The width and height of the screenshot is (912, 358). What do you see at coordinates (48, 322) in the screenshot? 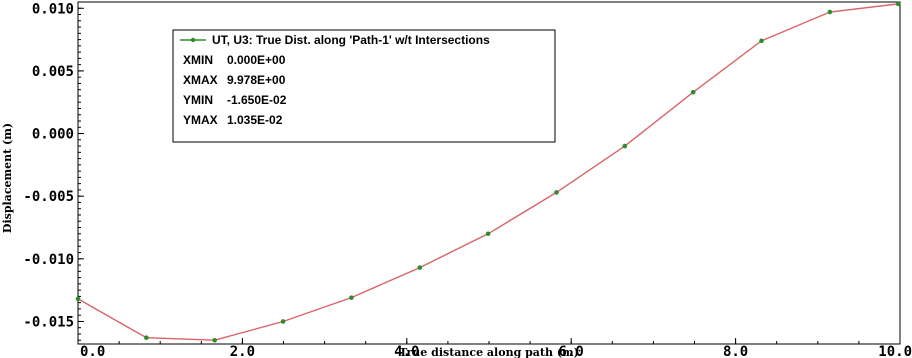
I see `y-tick-label: -0.015` at bounding box center [48, 322].